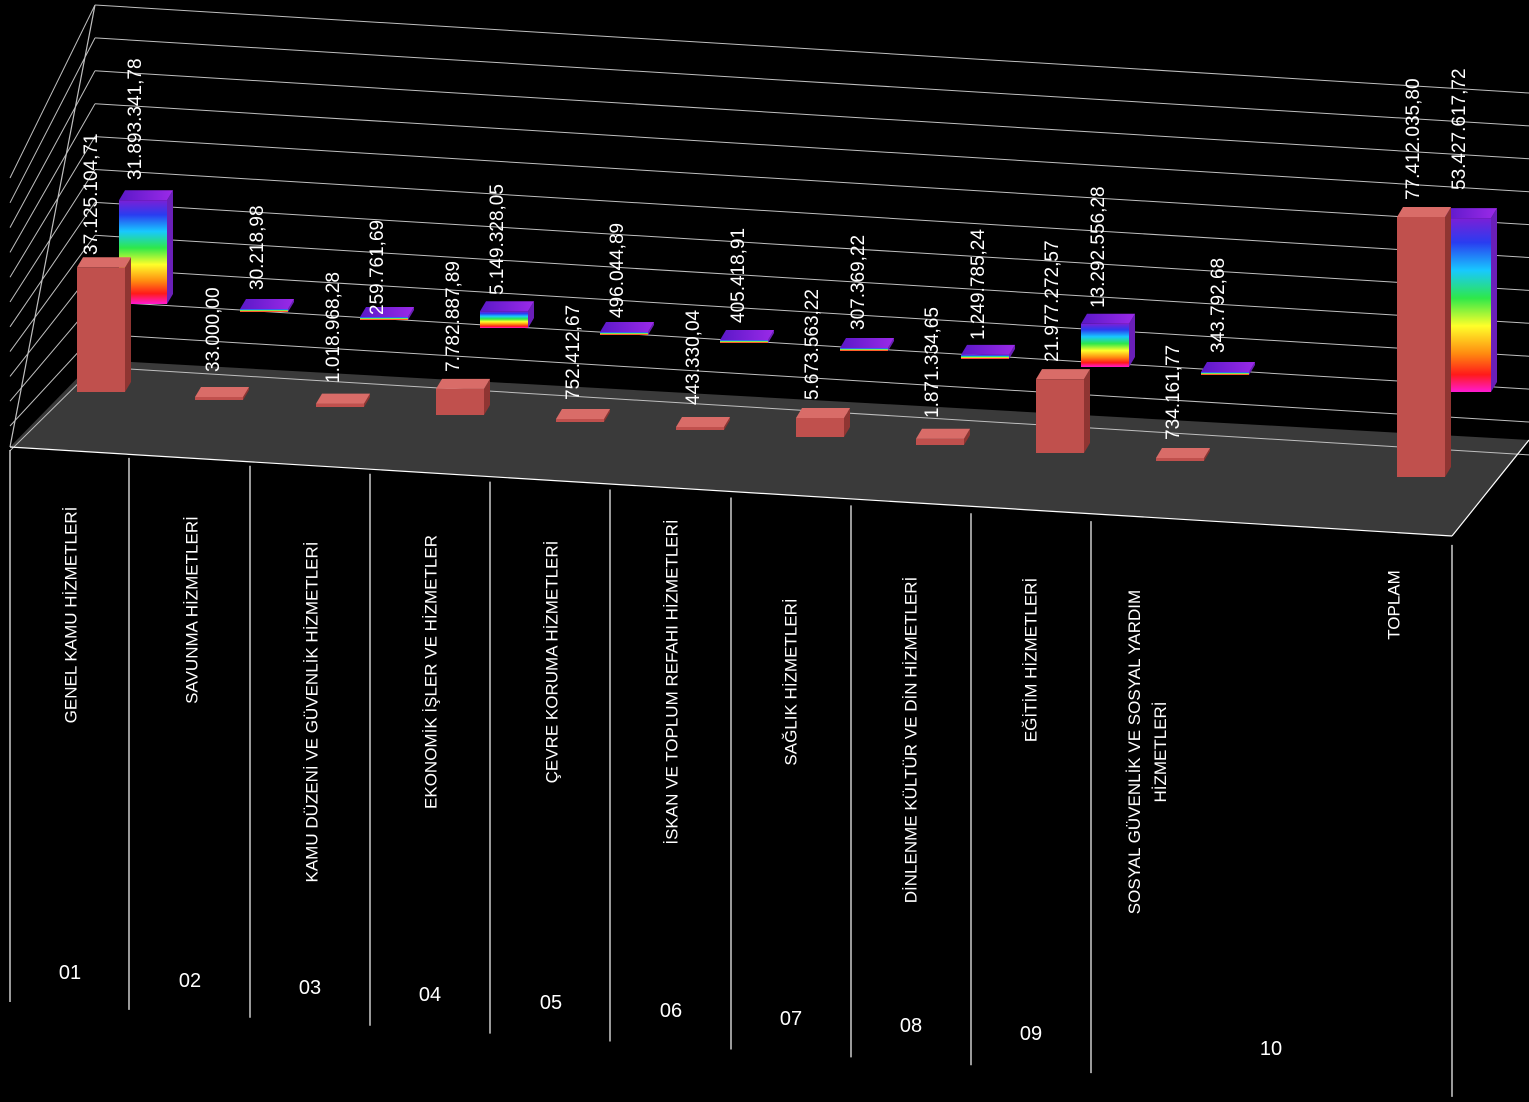 Image resolution: width=1529 pixels, height=1102 pixels. What do you see at coordinates (1052, 301) in the screenshot?
I see `data-label-series1: 21.977.272,57` at bounding box center [1052, 301].